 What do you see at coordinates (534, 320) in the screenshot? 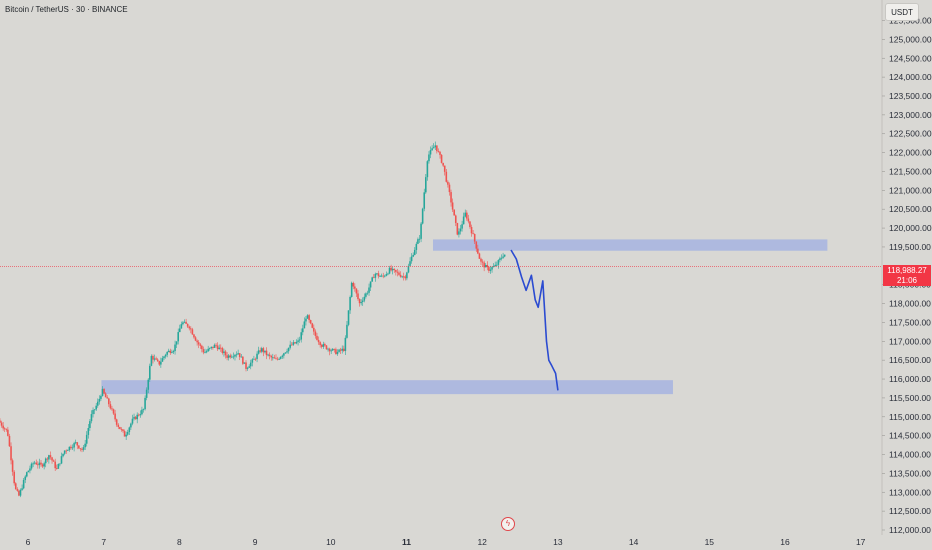
I see `projection-path` at bounding box center [534, 320].